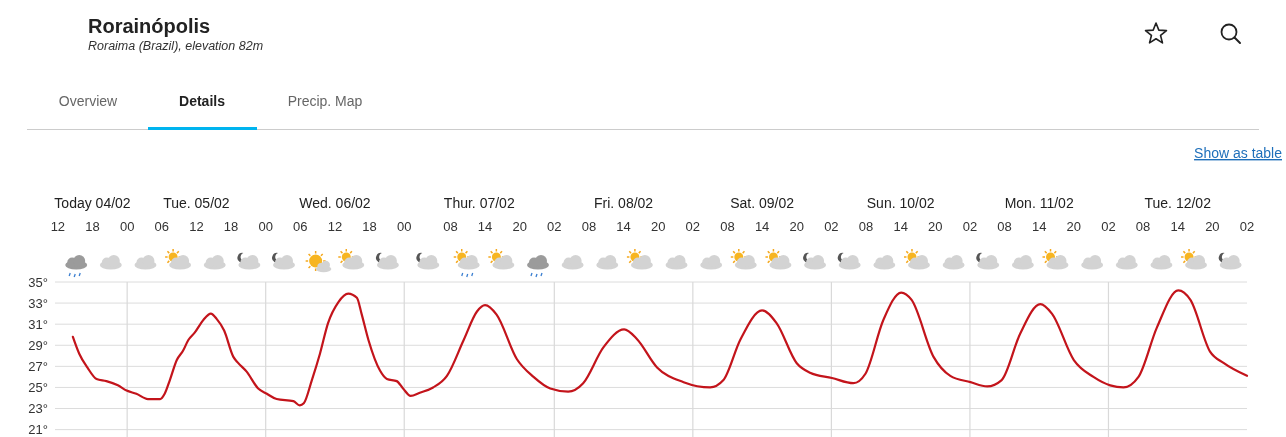 This screenshot has width=1286, height=437. I want to click on y-tick-label: 35°, so click(38, 282).